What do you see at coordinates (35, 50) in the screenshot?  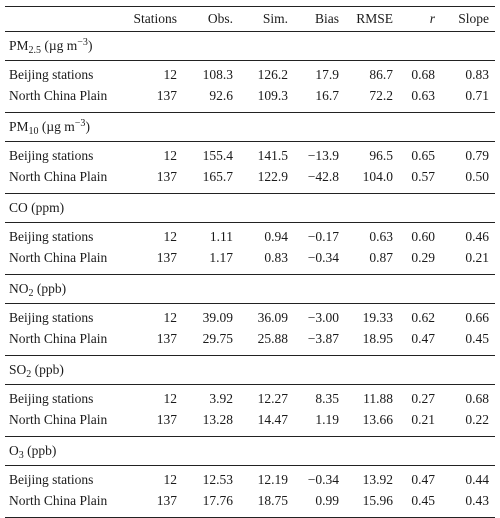 I see `section-title-part: 2.5` at bounding box center [35, 50].